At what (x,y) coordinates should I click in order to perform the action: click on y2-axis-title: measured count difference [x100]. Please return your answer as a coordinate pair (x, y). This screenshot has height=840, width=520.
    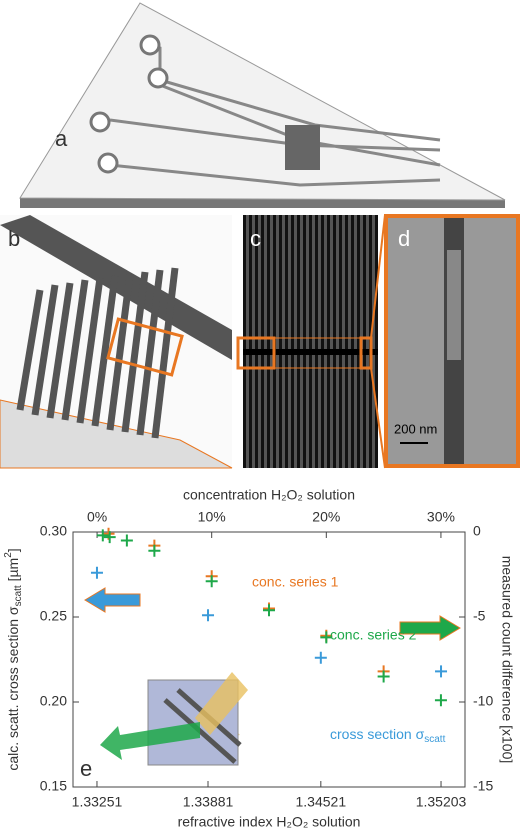
    Looking at the image, I should click on (507, 660).